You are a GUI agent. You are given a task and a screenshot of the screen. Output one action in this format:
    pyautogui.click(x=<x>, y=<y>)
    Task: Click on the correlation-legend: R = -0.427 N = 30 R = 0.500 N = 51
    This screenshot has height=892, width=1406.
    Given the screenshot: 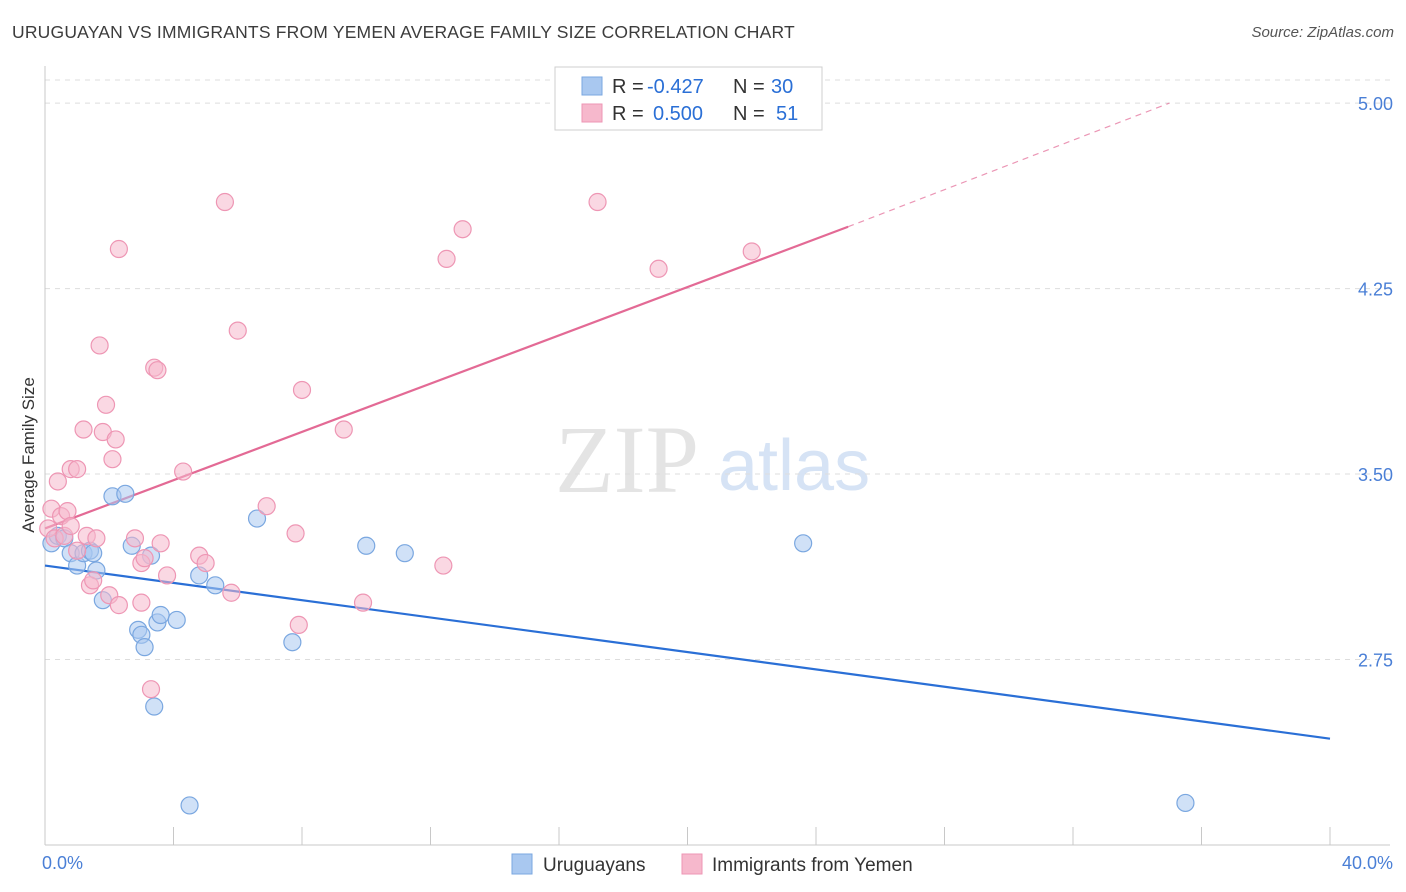 What is the action you would take?
    pyautogui.click(x=688, y=98)
    